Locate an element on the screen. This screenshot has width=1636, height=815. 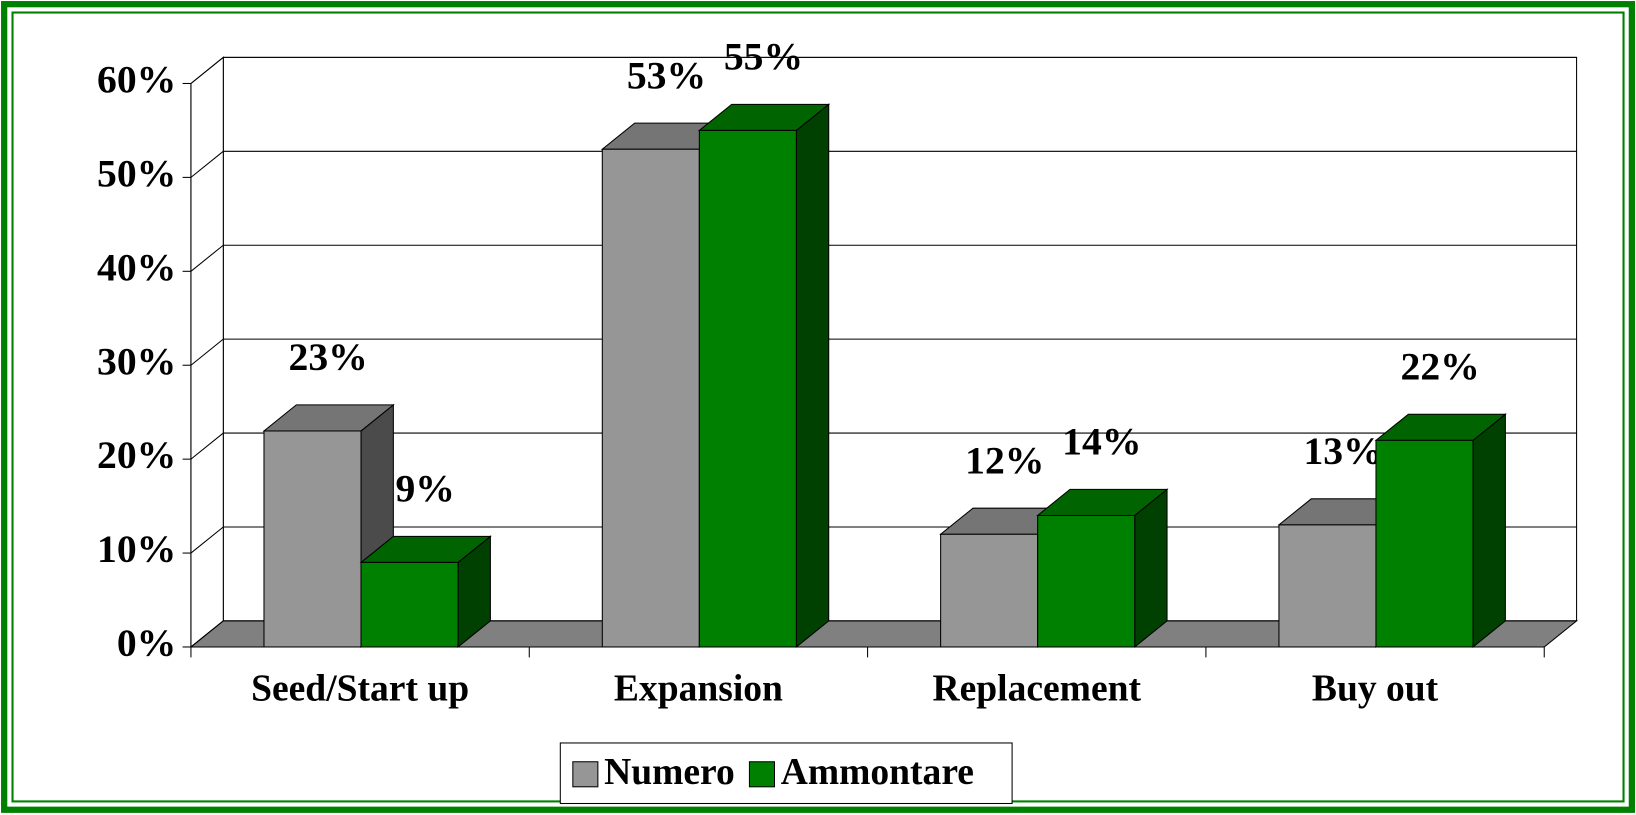
x-tick-label: Seed/Start up is located at coordinates (360, 688).